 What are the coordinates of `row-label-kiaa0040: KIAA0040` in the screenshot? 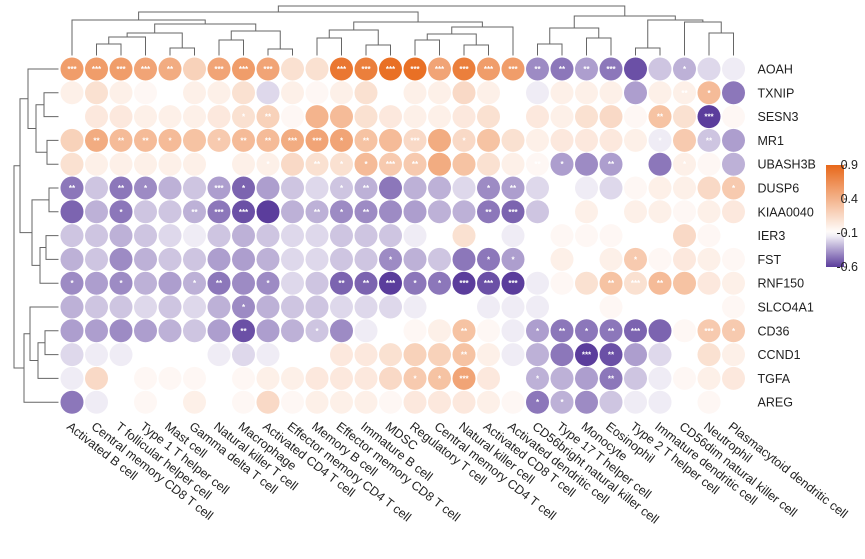 It's located at (786, 212).